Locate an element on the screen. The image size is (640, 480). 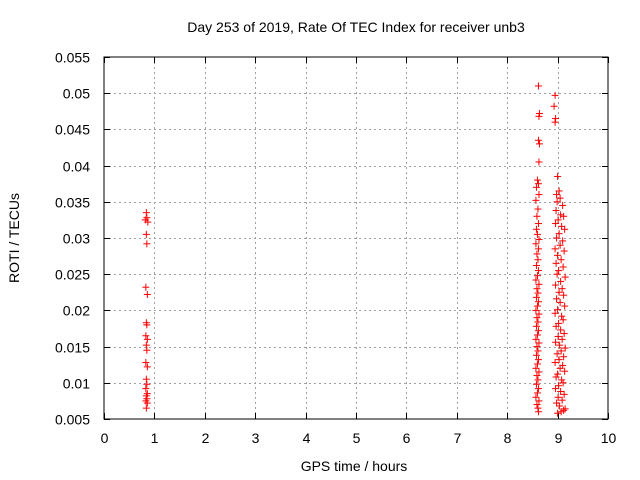
x-tick-label: 7 is located at coordinates (458, 438).